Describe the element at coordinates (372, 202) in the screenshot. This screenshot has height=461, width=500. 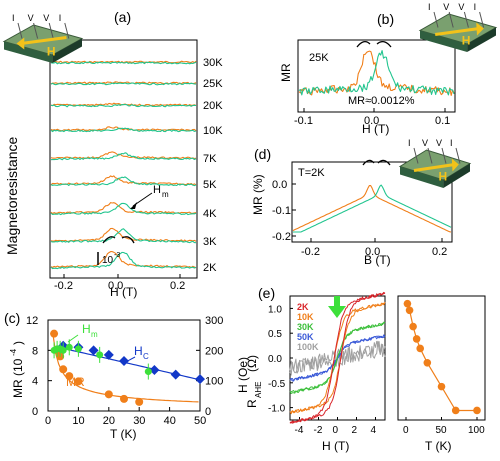
I see `plot-frame` at that location.